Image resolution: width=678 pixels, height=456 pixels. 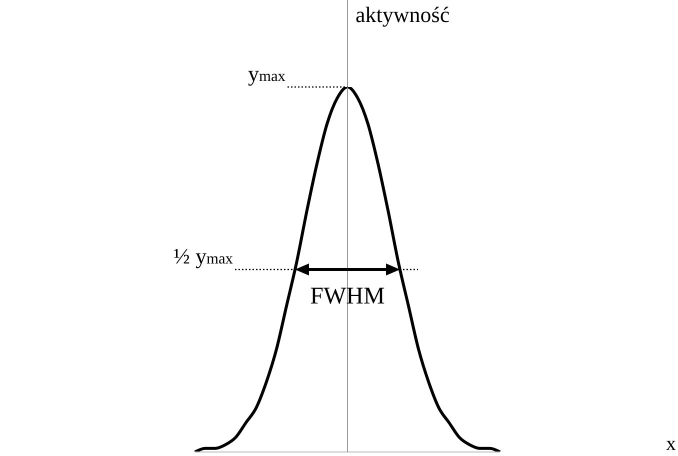 What do you see at coordinates (671, 444) in the screenshot?
I see `text: x` at bounding box center [671, 444].